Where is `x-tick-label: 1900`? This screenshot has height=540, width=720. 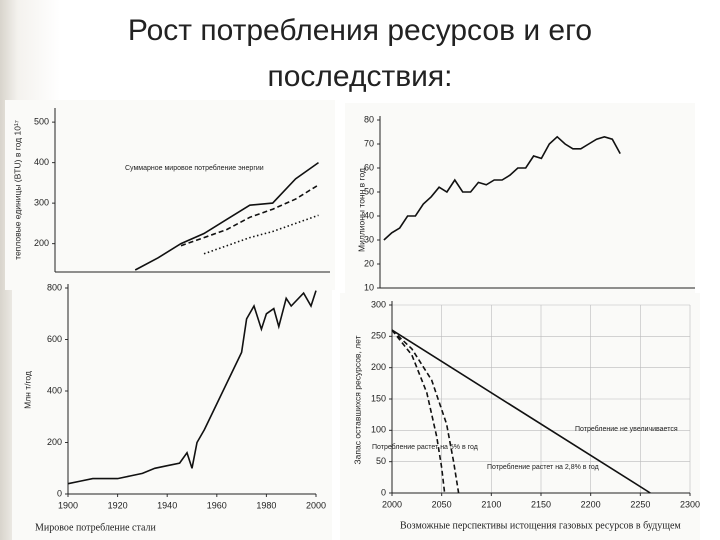
x-tick-label: 1900 is located at coordinates (68, 505).